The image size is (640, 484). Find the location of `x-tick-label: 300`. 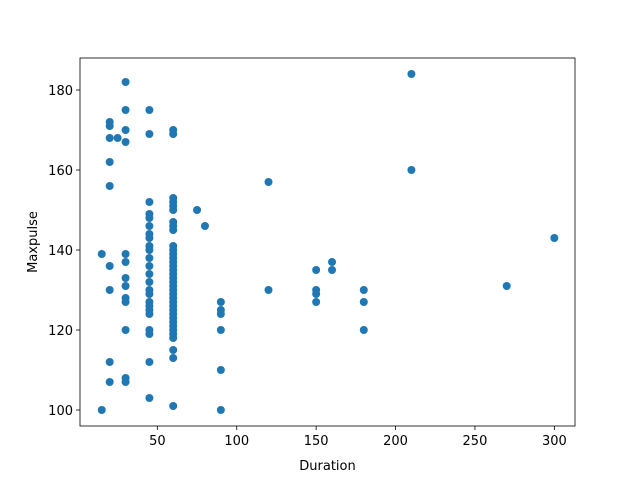

x-tick-label: 300 is located at coordinates (554, 441).